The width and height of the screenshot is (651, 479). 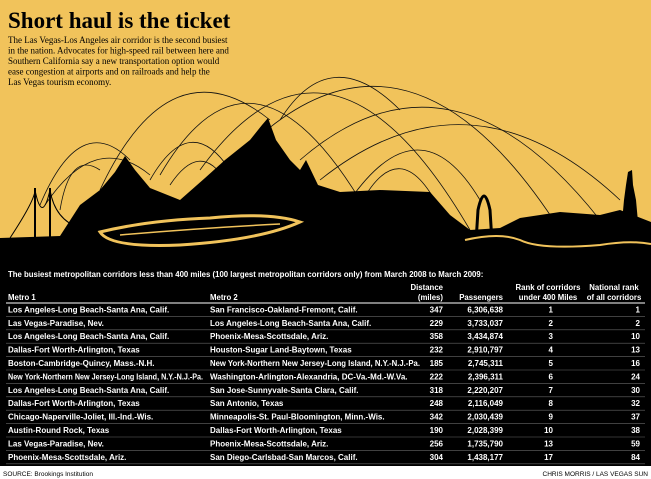 I want to click on table-cell: San Francisco-Oakland-Fremont, Calif., so click(x=284, y=309).